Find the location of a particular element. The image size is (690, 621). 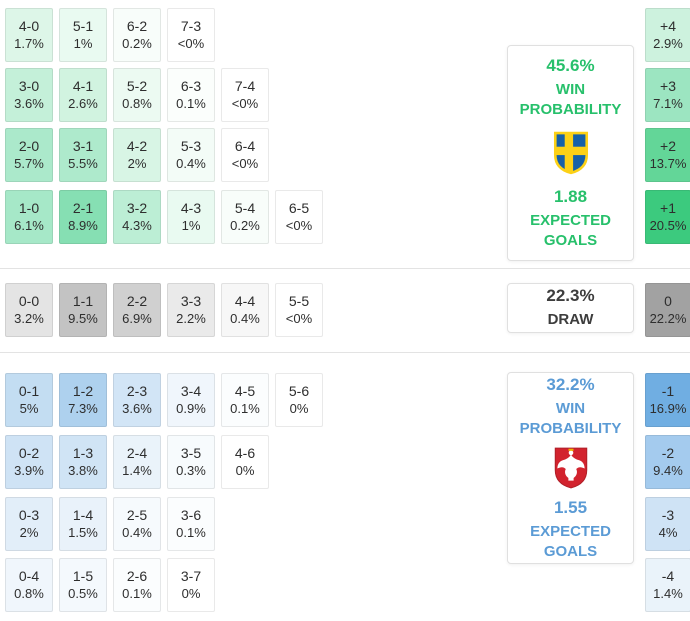

scoreline-label: 1-2 is located at coordinates (83, 391).